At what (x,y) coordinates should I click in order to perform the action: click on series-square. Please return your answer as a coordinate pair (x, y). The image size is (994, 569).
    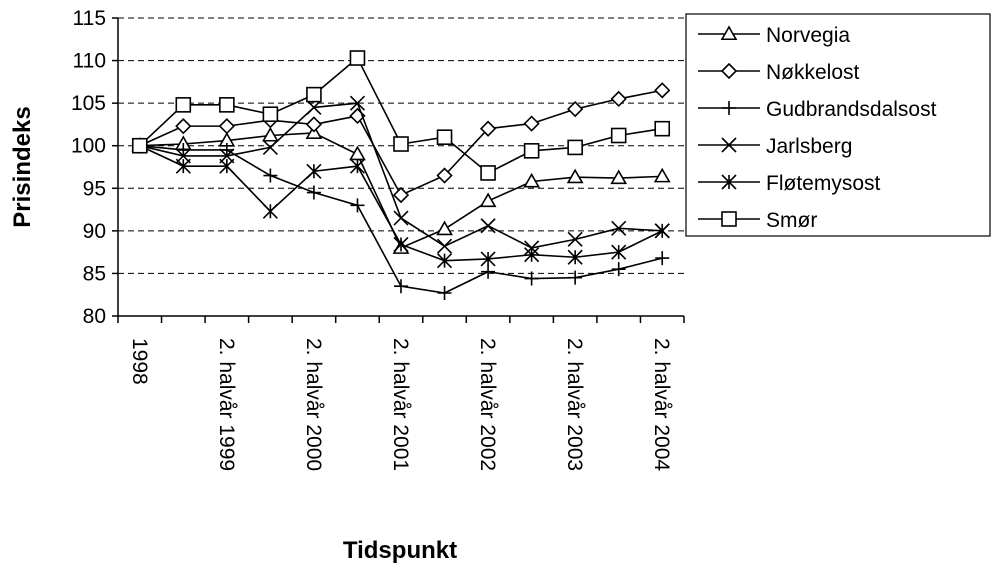
    Looking at the image, I should click on (401, 115).